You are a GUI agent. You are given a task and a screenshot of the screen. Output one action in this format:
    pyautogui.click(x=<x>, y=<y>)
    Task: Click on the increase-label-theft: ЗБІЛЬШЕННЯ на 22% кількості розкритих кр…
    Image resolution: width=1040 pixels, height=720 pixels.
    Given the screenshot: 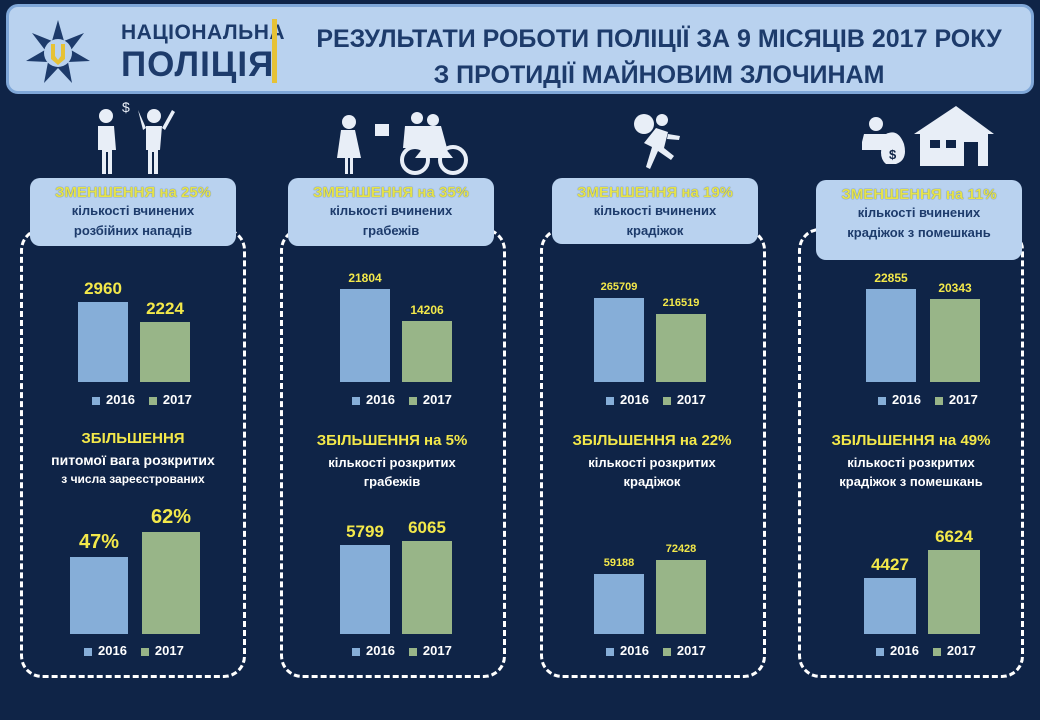 What is the action you would take?
    pyautogui.click(x=652, y=460)
    